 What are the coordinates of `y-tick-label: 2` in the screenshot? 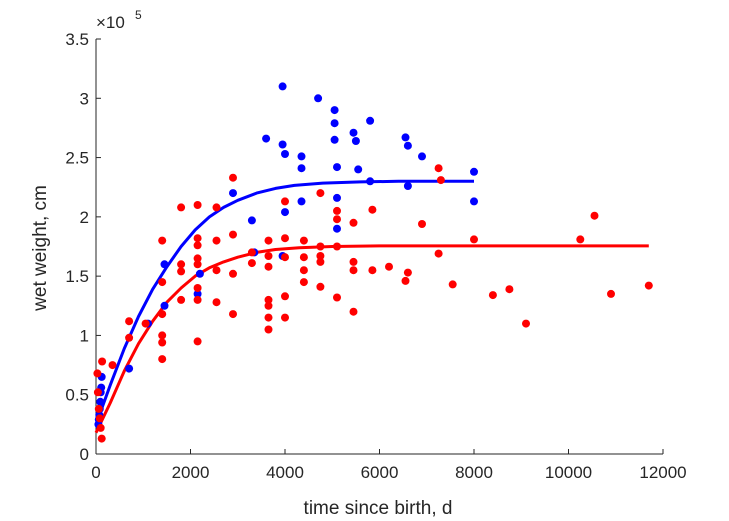 It's located at (84, 217).